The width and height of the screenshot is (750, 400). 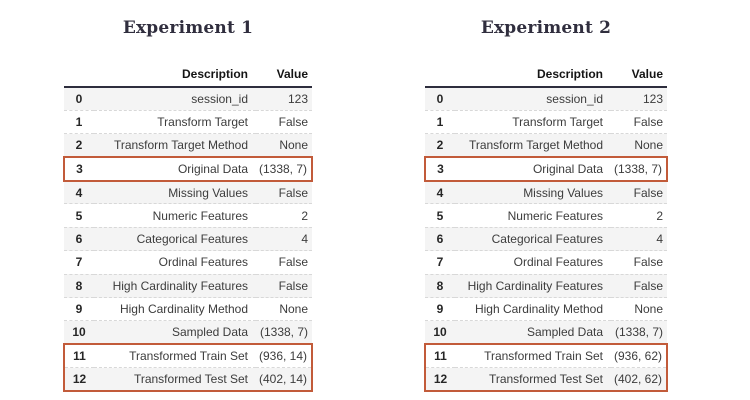 What do you see at coordinates (546, 28) in the screenshot?
I see `experiment-2-title: Experiment 2` at bounding box center [546, 28].